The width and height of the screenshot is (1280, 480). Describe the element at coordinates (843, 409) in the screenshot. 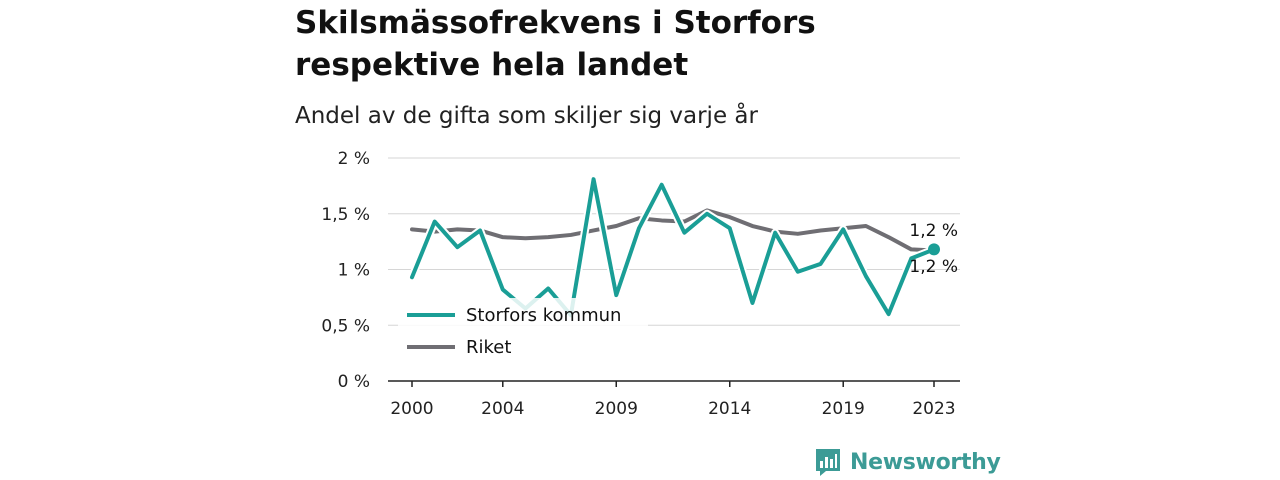

I see `x-tick-label: 2019` at that location.